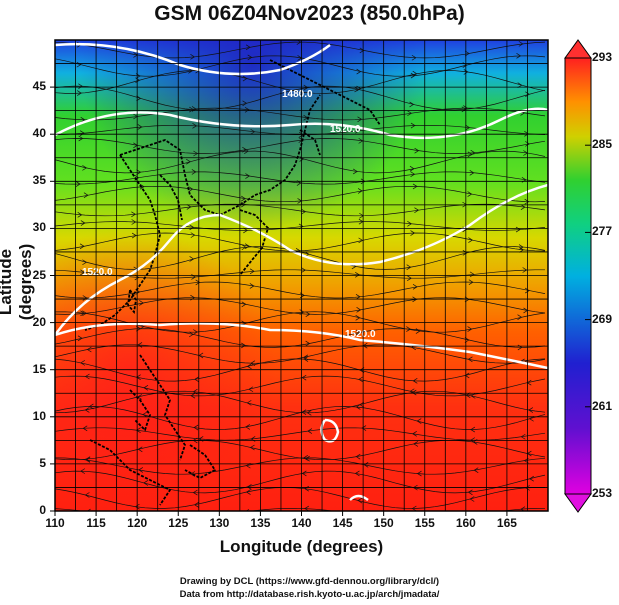 The height and width of the screenshot is (605, 619). Describe the element at coordinates (342, 523) in the screenshot. I see `x-tick-label: 145` at that location.